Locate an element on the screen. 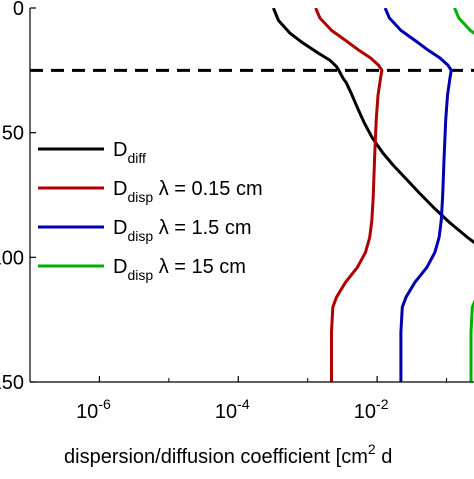 Image resolution: width=474 pixels, height=479 pixels. y-tick-label-1: 50 is located at coordinates (13, 134).